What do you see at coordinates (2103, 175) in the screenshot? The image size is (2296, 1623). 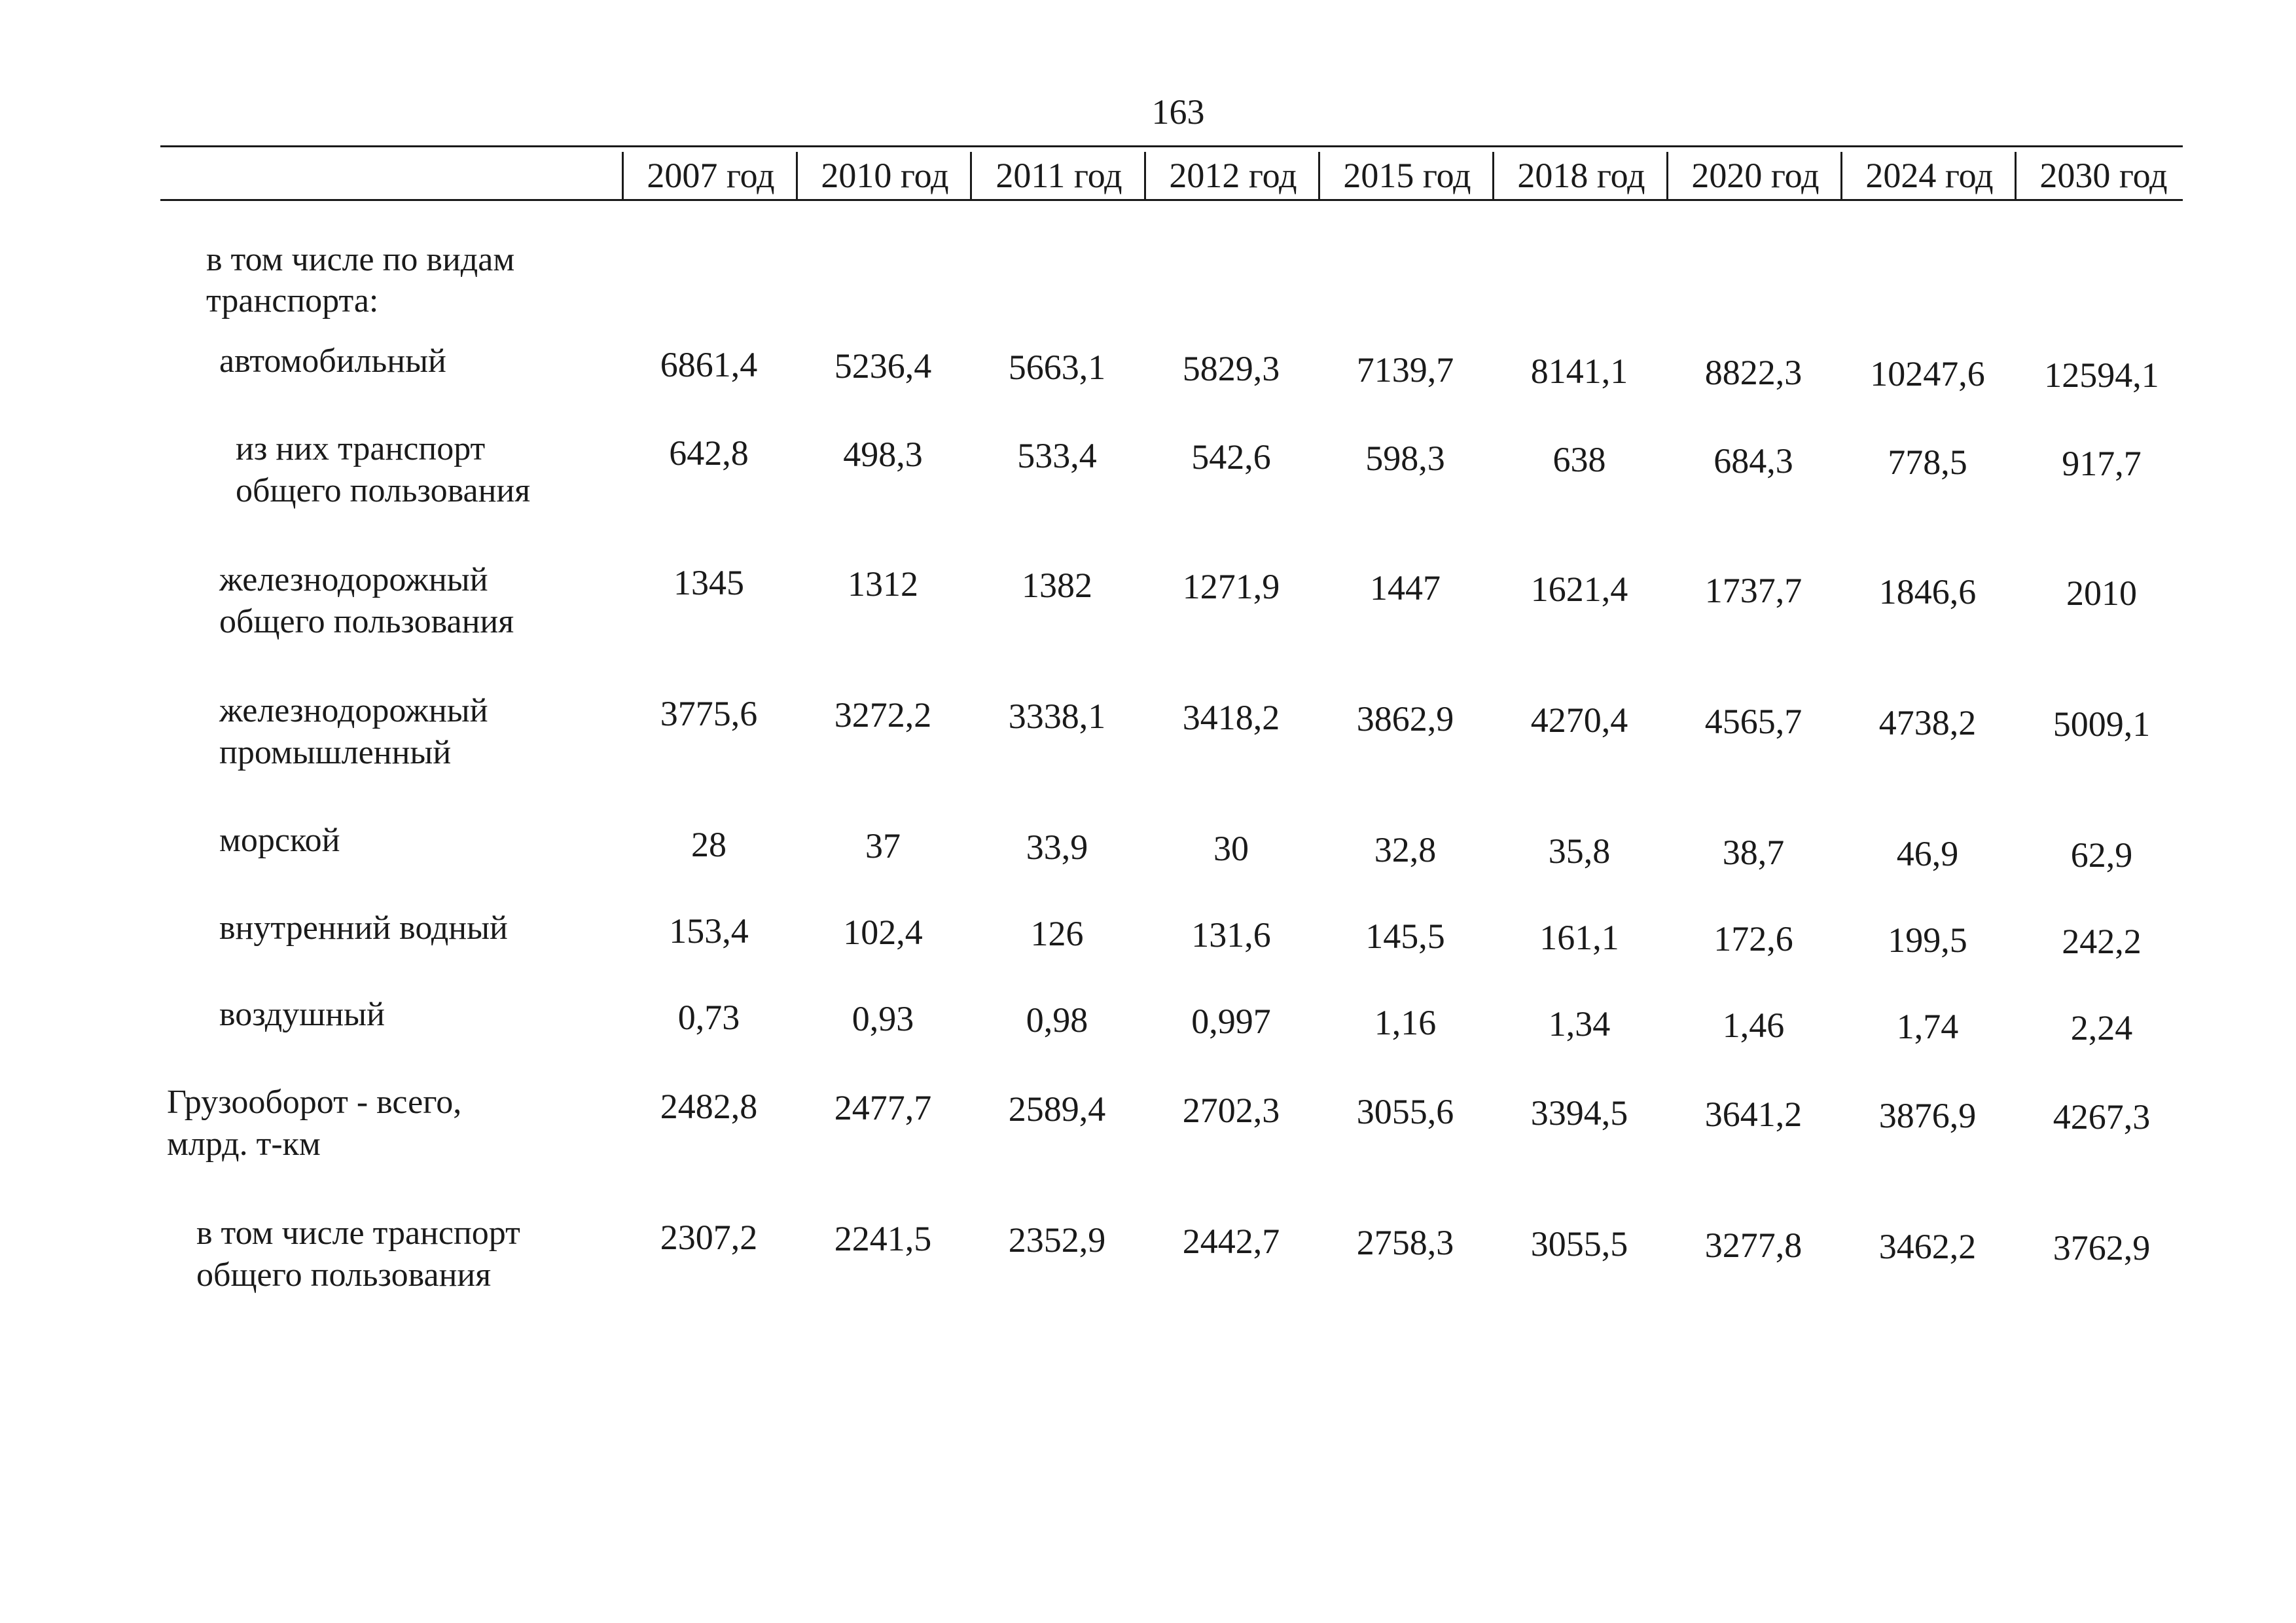 I see `year-header-2030: 2030 год` at bounding box center [2103, 175].